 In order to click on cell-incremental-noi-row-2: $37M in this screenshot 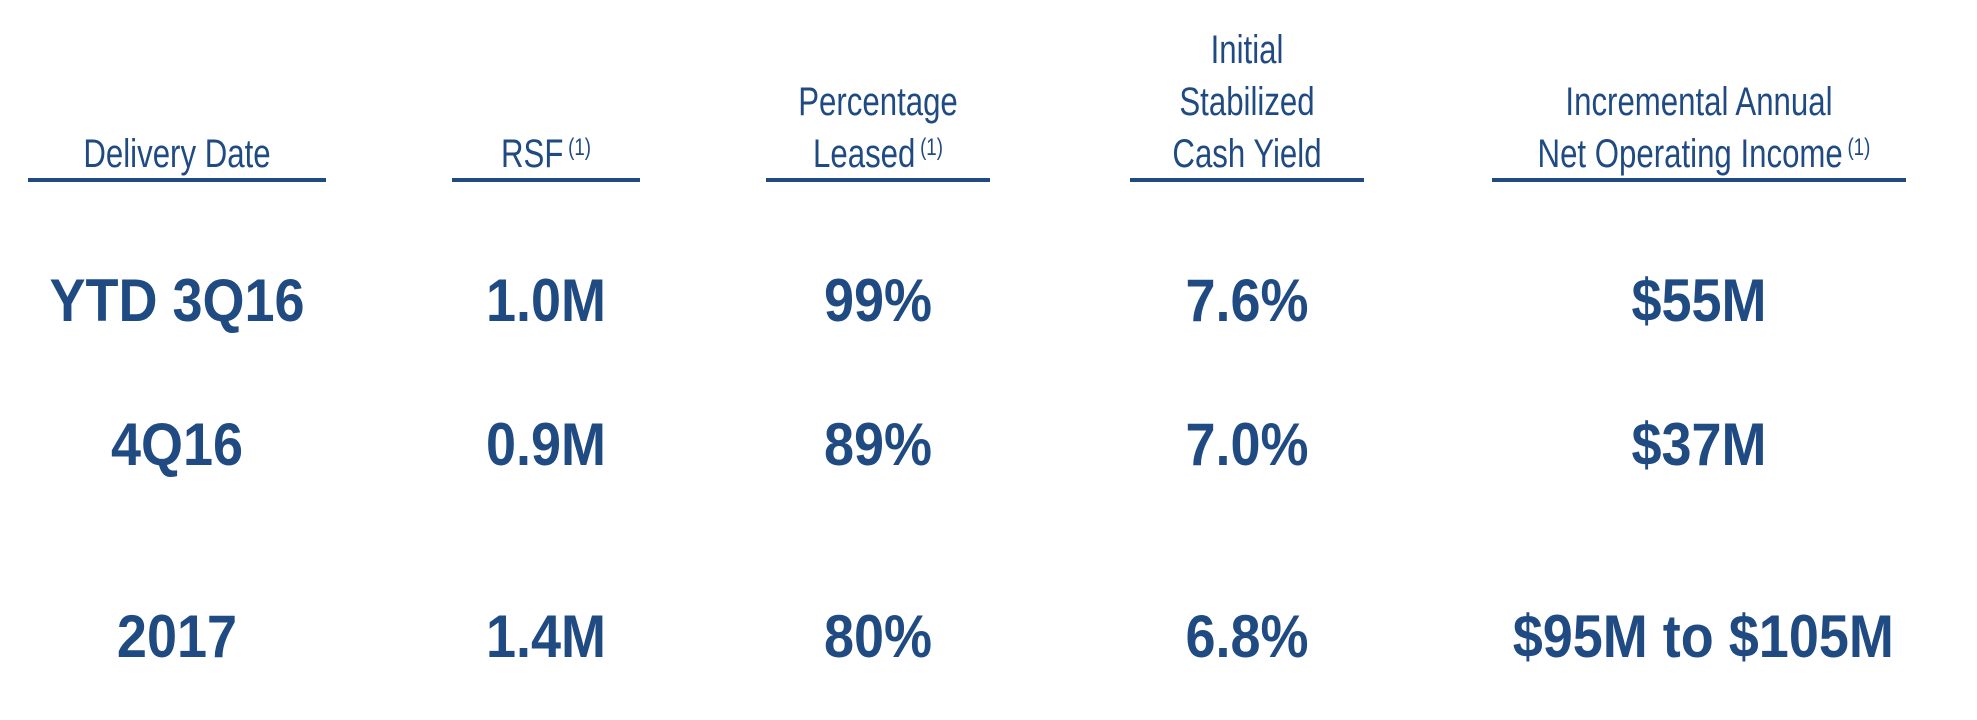, I will do `click(1699, 444)`.